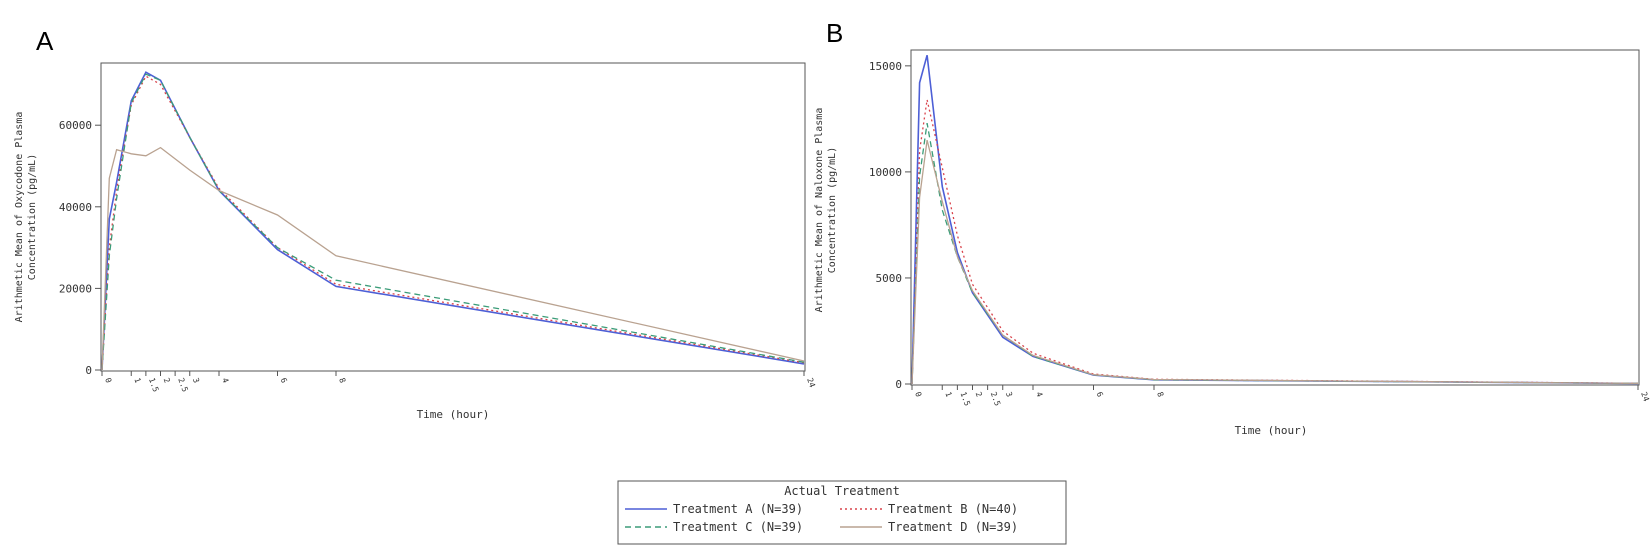  What do you see at coordinates (979, 395) in the screenshot?
I see `x-tick-label-b: 2` at bounding box center [979, 395].